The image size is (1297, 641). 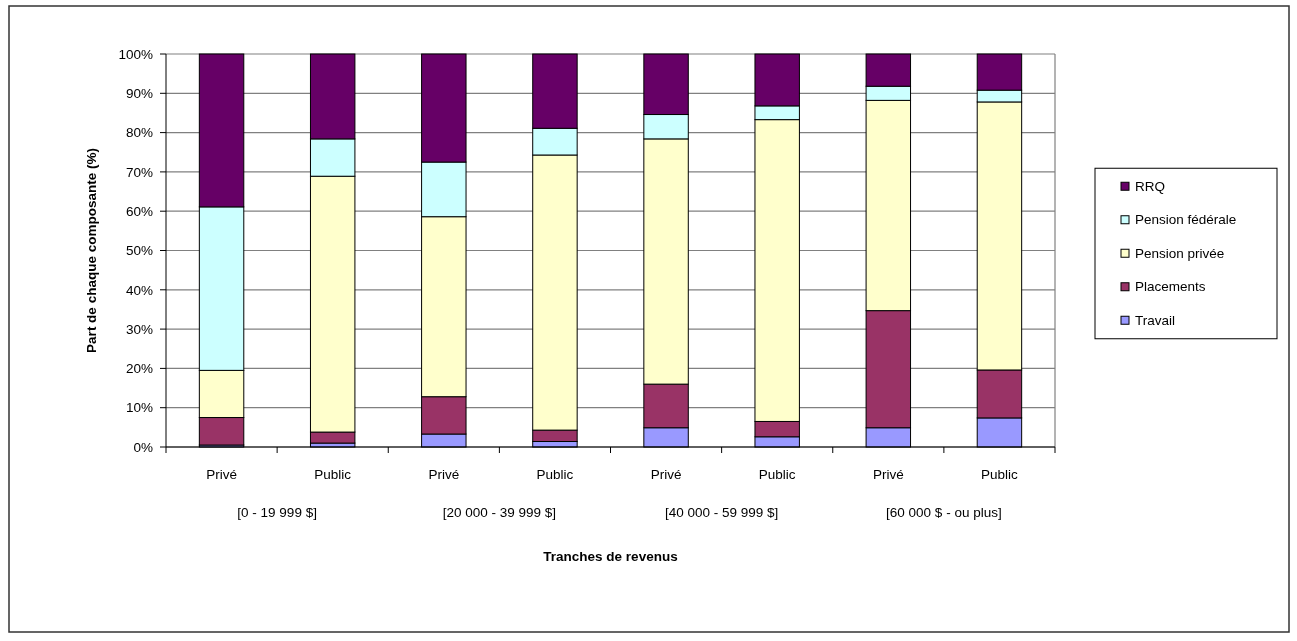 What do you see at coordinates (91, 250) in the screenshot?
I see `y-axis-title: Part de chaque composante (%)` at bounding box center [91, 250].